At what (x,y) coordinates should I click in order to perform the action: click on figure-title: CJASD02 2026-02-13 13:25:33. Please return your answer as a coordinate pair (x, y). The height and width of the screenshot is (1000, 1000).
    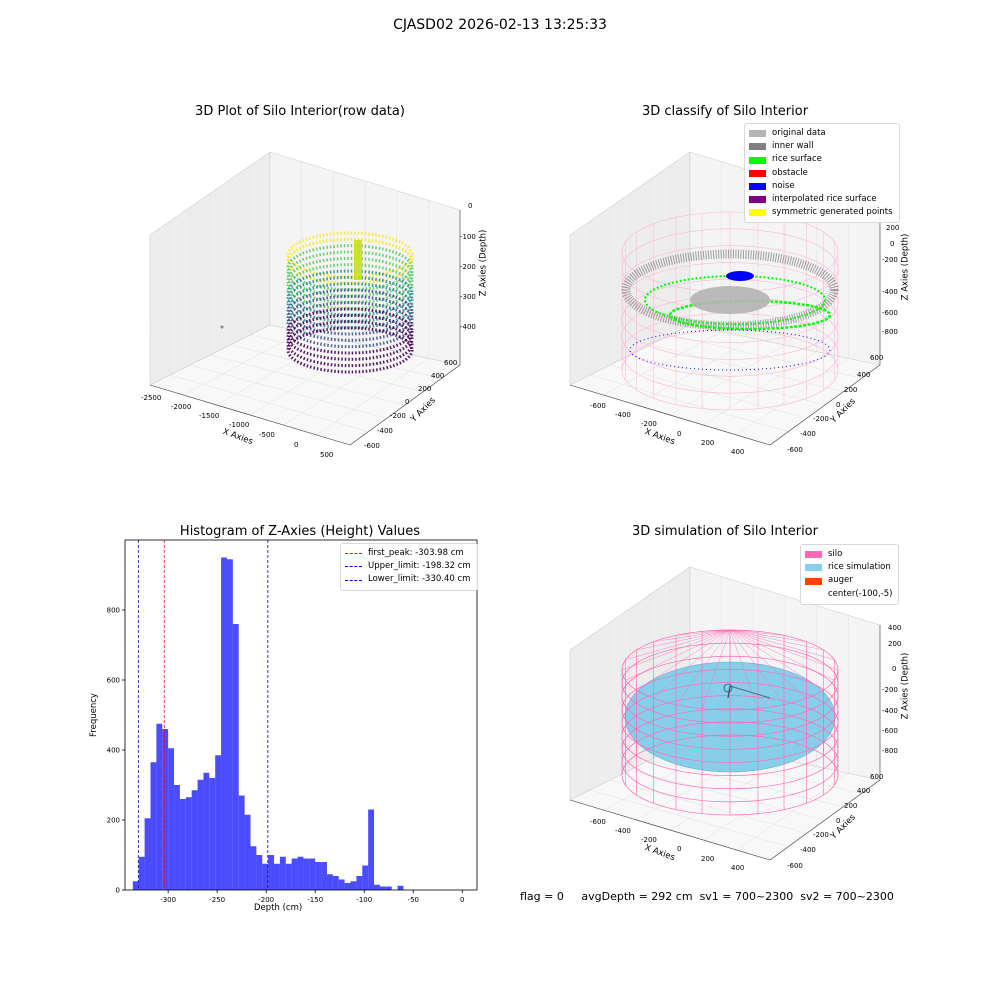
    Looking at the image, I should click on (500, 25).